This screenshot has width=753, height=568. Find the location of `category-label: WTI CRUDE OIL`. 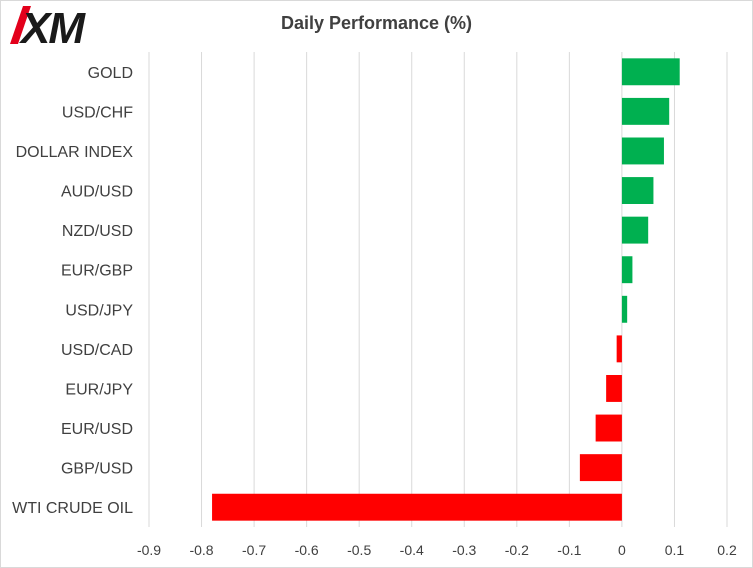

category-label: WTI CRUDE OIL is located at coordinates (72, 508).